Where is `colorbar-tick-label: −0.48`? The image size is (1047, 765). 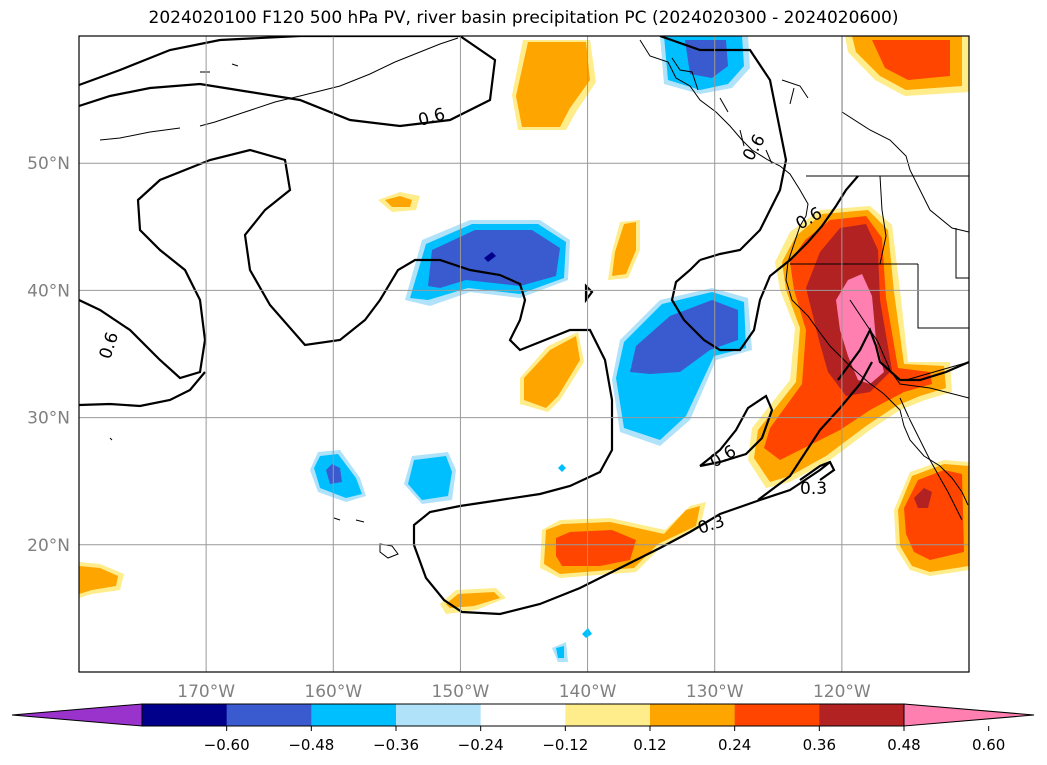
colorbar-tick-label: −0.48 is located at coordinates (311, 745).